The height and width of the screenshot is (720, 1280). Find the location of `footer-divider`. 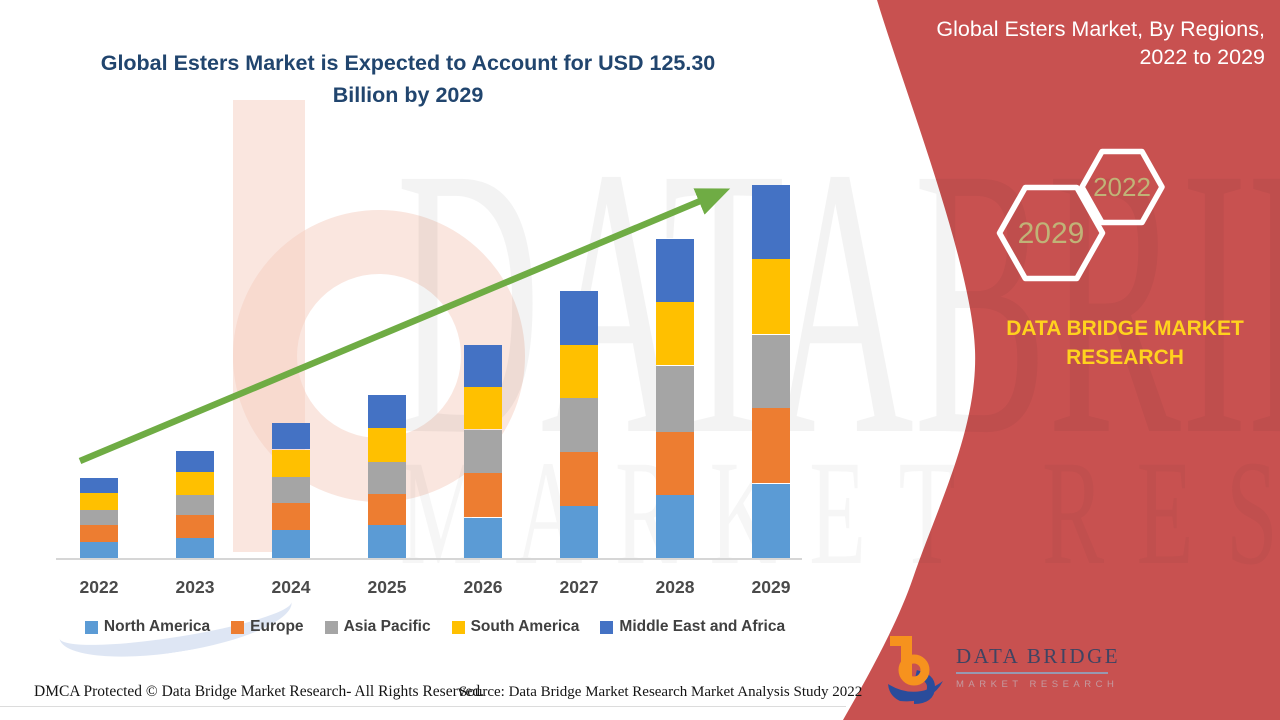

footer-divider is located at coordinates (423, 706).